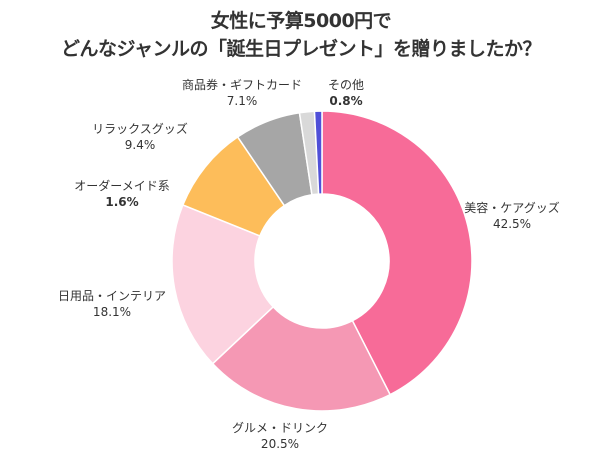 This screenshot has width=602, height=452. What do you see at coordinates (122, 194) in the screenshot?
I see `slice-label-custom-made: オーダーメイド系 1.6%` at bounding box center [122, 194].